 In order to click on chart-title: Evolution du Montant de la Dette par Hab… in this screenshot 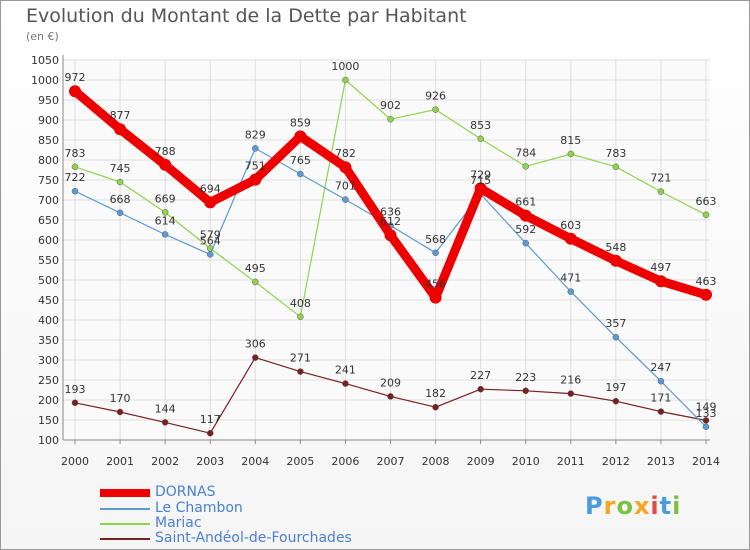, I will do `click(246, 16)`.